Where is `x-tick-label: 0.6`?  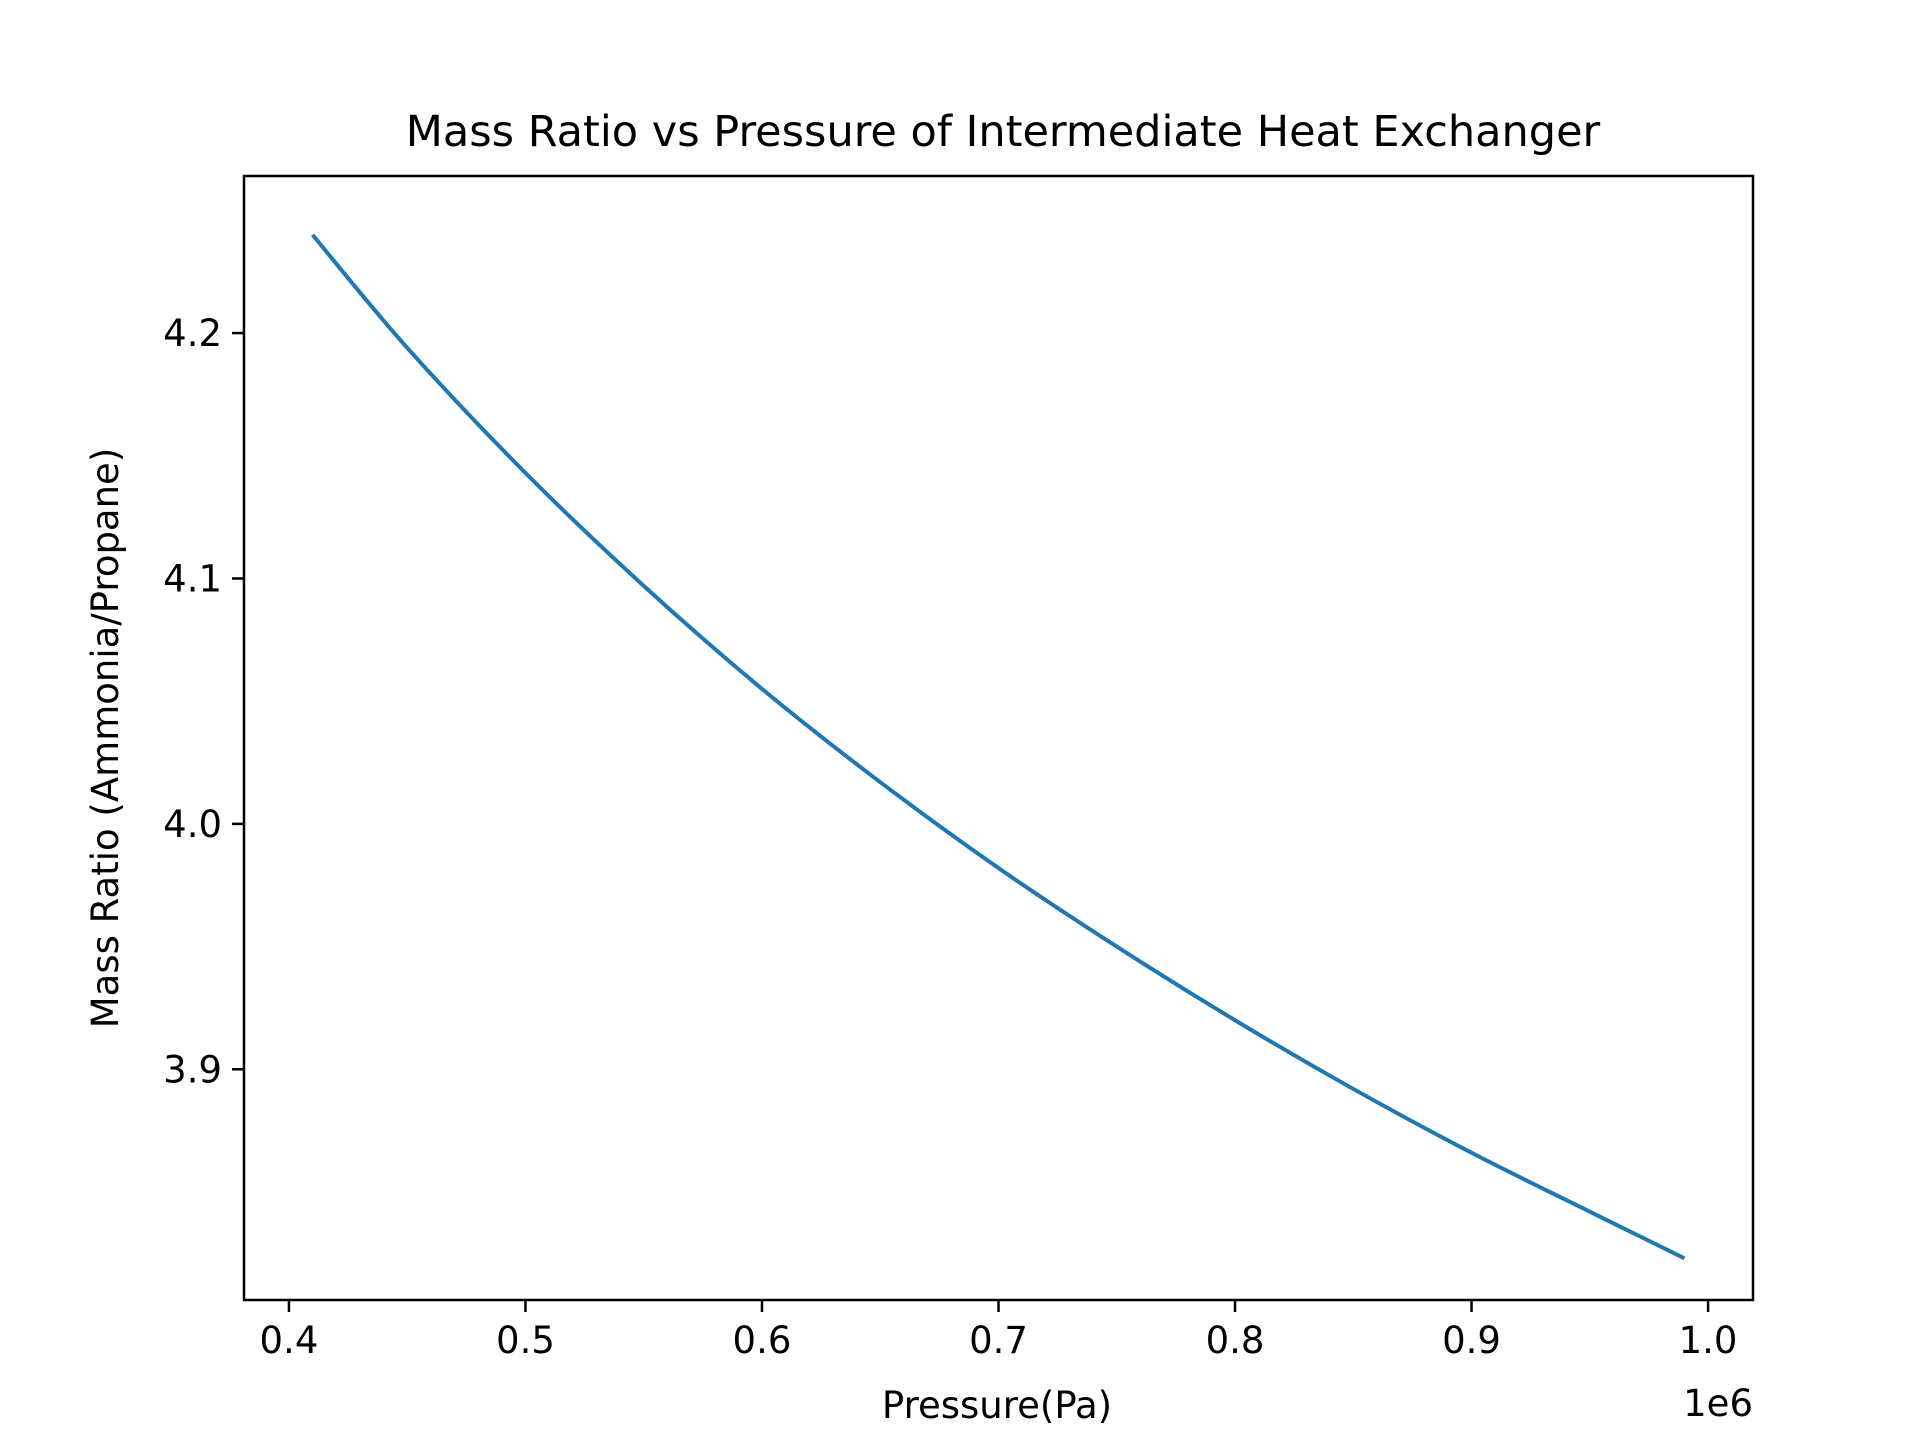
x-tick-label: 0.6 is located at coordinates (762, 1340).